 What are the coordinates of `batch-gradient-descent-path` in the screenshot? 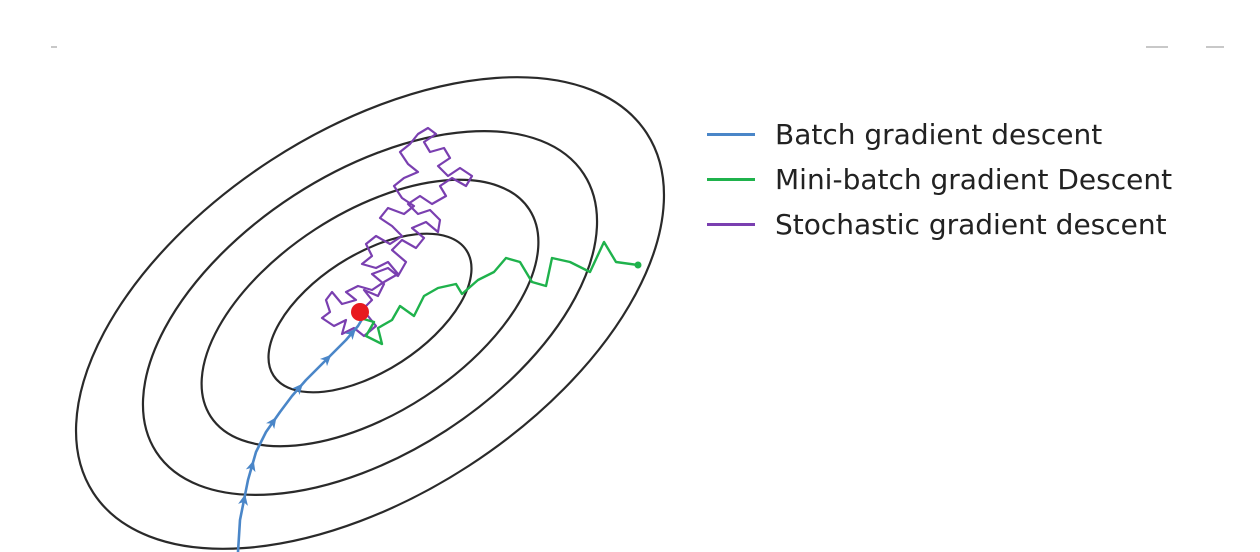 It's located at (301, 433).